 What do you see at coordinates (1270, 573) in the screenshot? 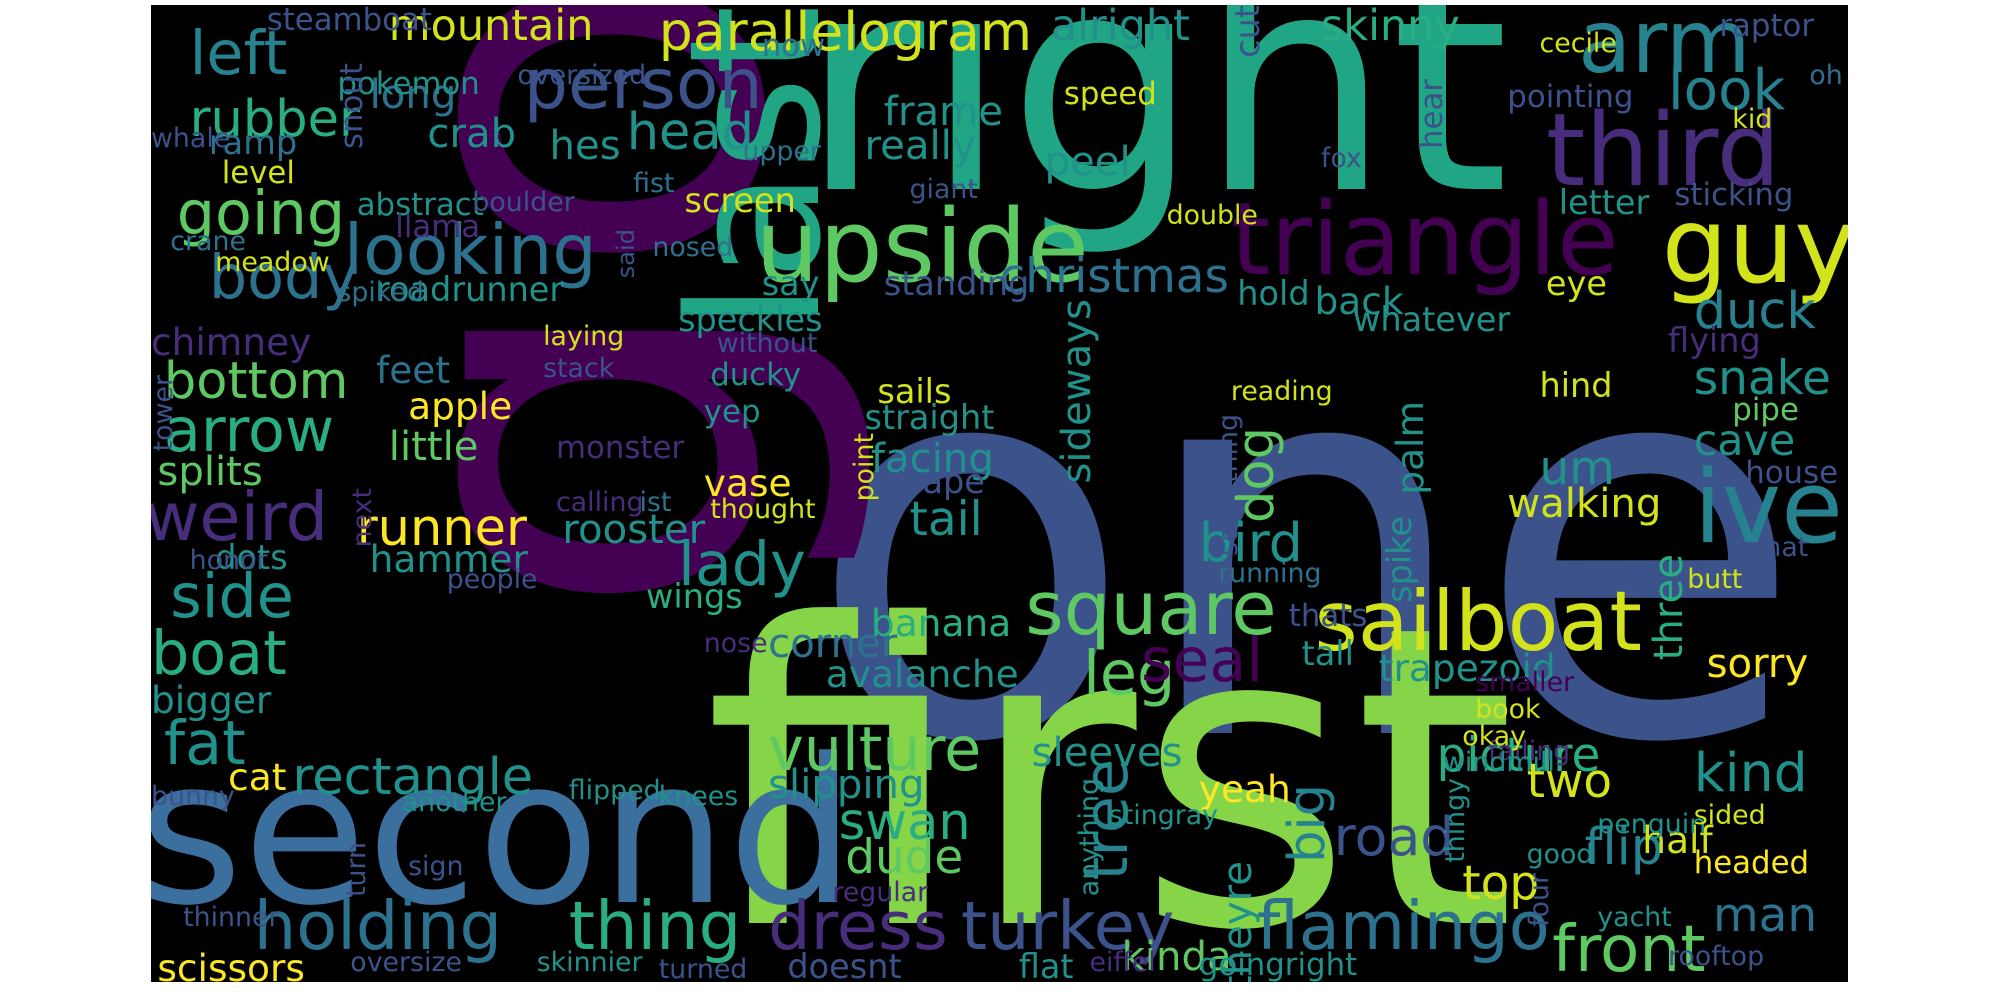
I see `cloud-word: running` at bounding box center [1270, 573].